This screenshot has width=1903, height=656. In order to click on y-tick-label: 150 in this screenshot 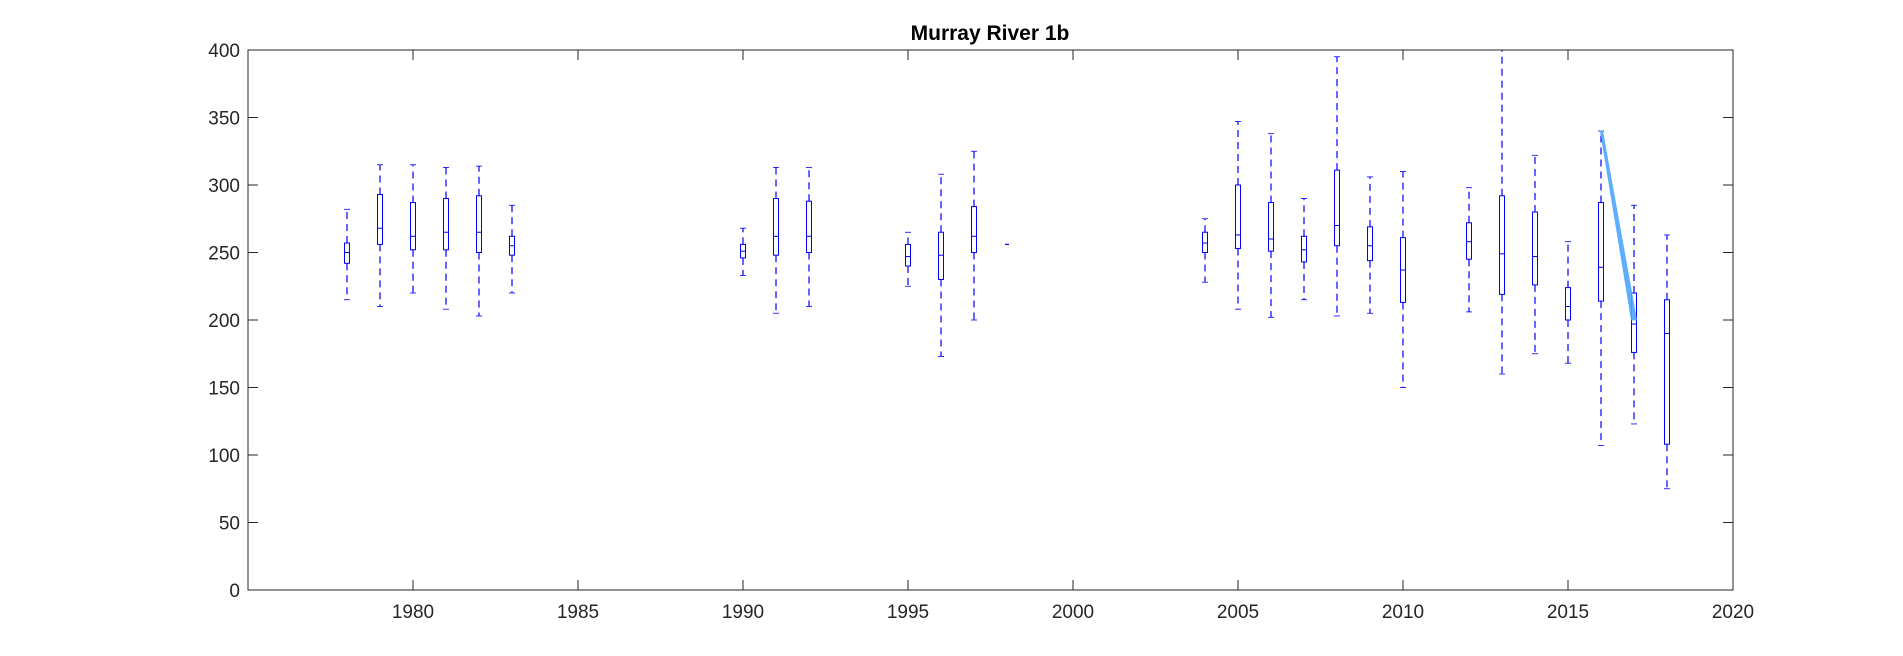, I will do `click(224, 389)`.